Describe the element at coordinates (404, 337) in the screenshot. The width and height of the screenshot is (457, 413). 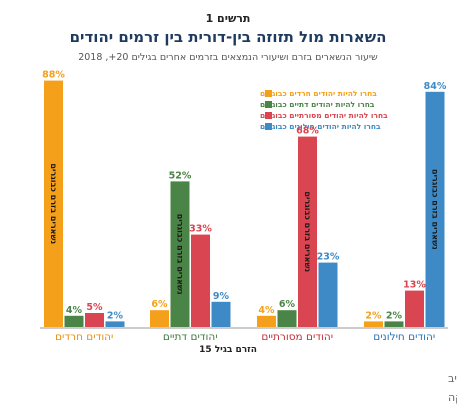
I see `category-label-4: יהודים חילונים` at that location.